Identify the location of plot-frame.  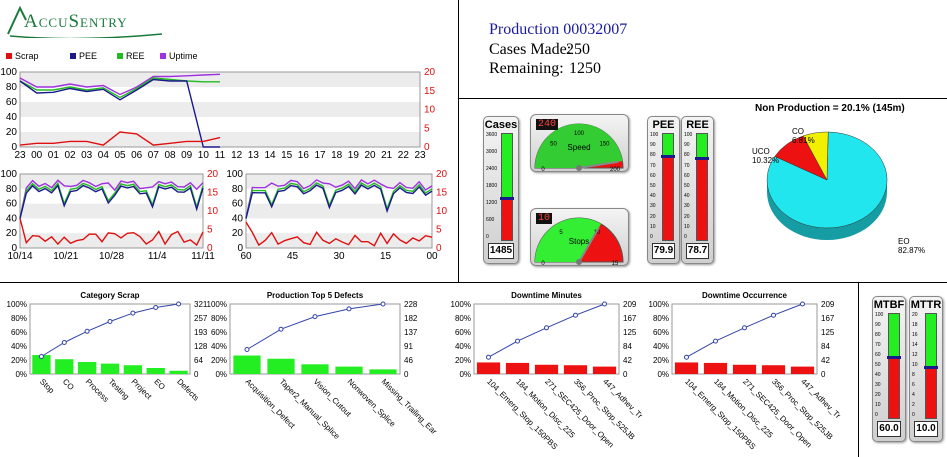
(339, 211).